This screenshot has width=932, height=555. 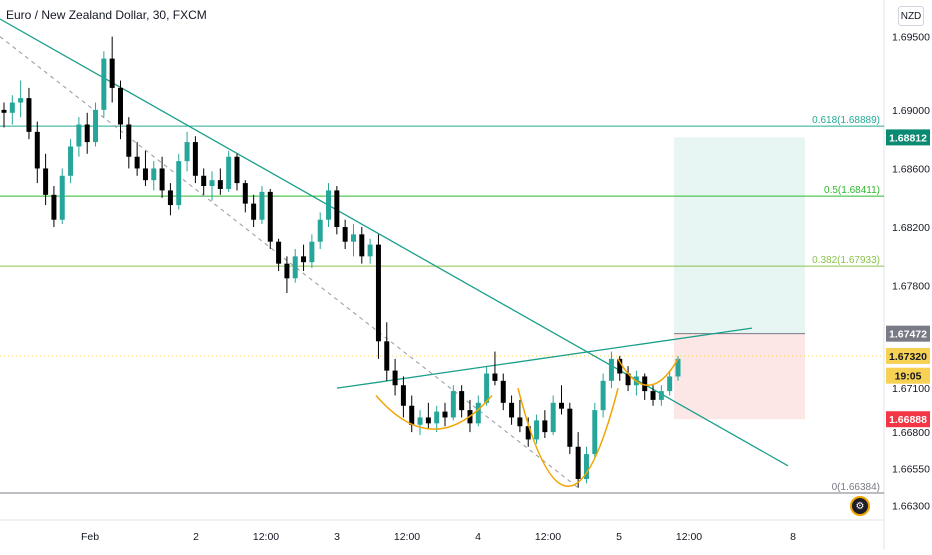 I want to click on x-tick-label: 4, so click(x=478, y=537).